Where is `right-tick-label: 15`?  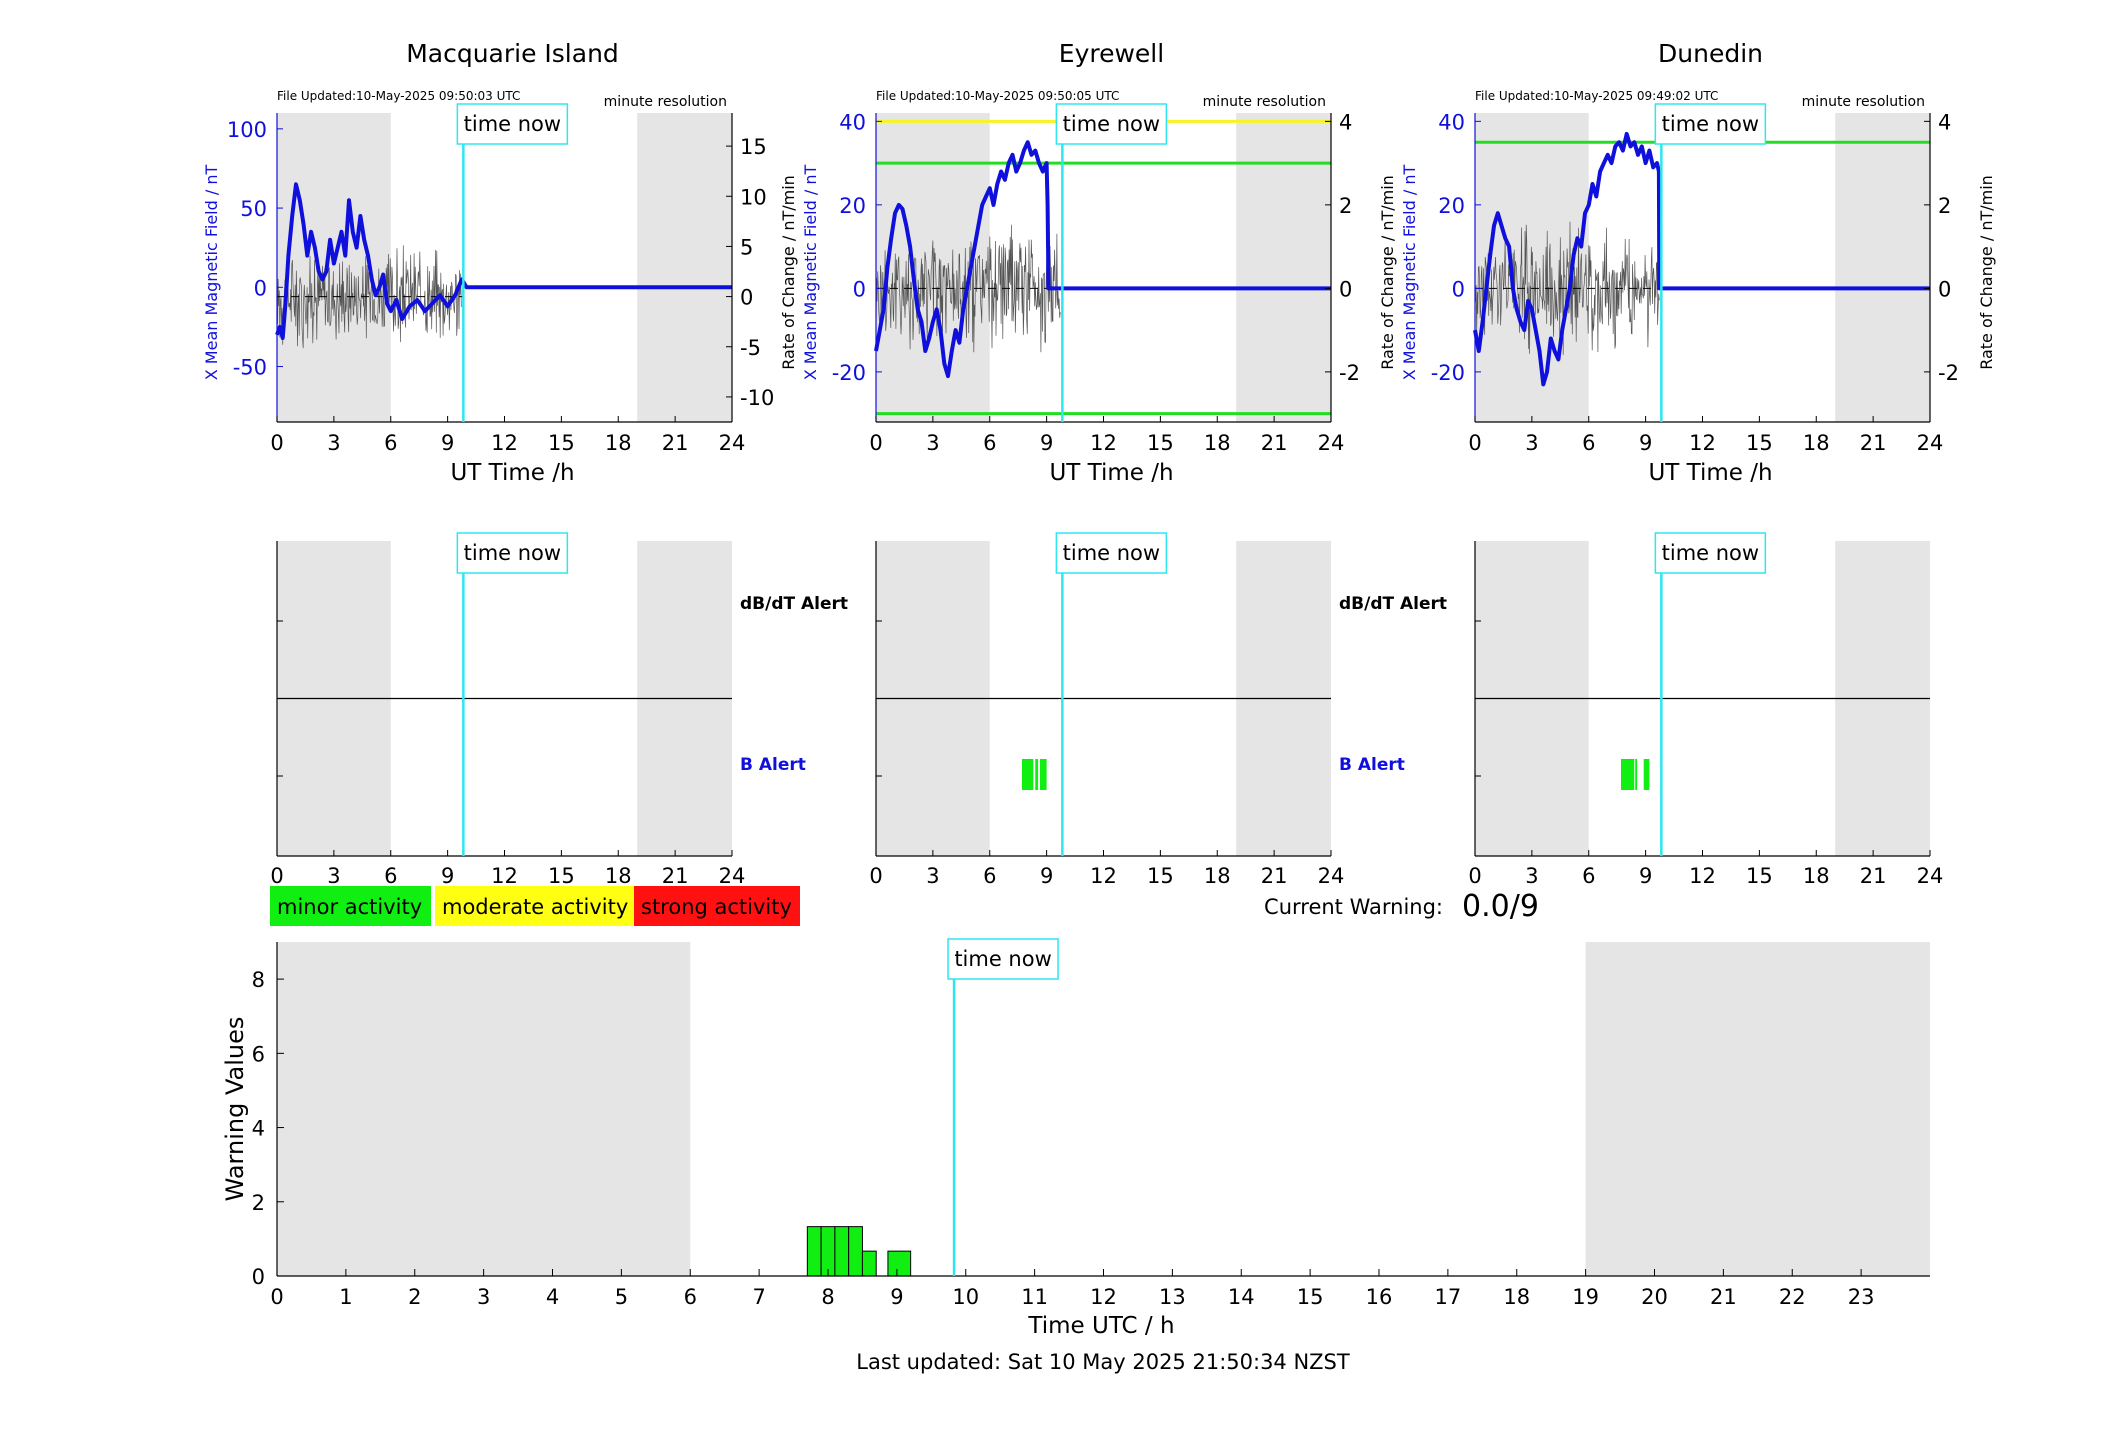 right-tick-label: 15 is located at coordinates (753, 147).